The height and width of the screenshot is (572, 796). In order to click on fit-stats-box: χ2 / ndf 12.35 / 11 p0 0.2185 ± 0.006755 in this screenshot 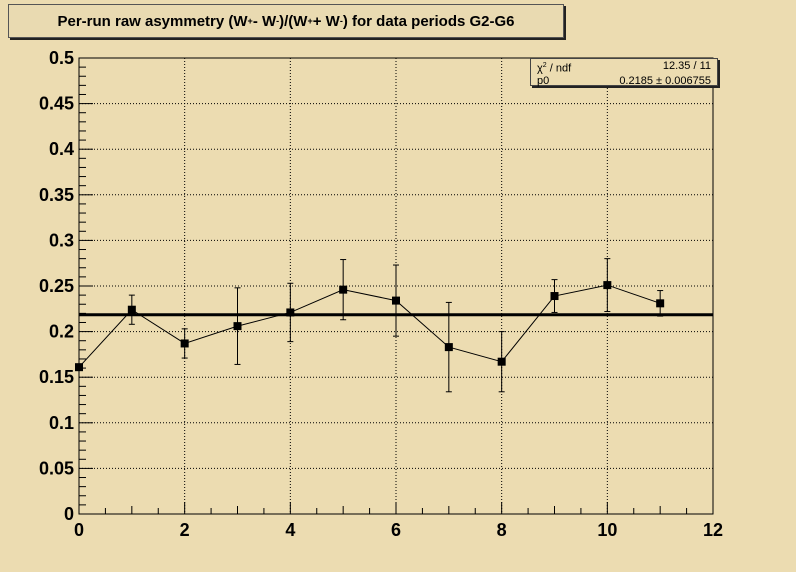, I will do `click(624, 72)`.